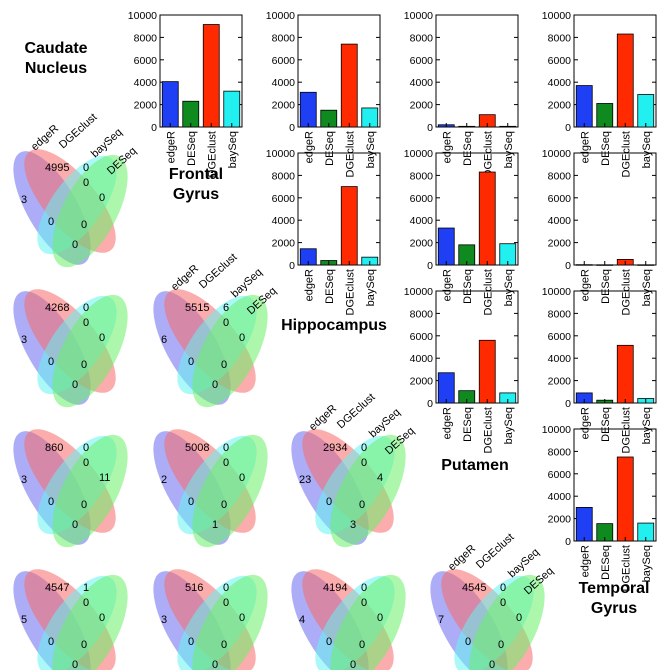 The image size is (670, 670). Describe the element at coordinates (614, 598) in the screenshot. I see `region-label-temporal-gyrus: Temporal Gyrus` at that location.